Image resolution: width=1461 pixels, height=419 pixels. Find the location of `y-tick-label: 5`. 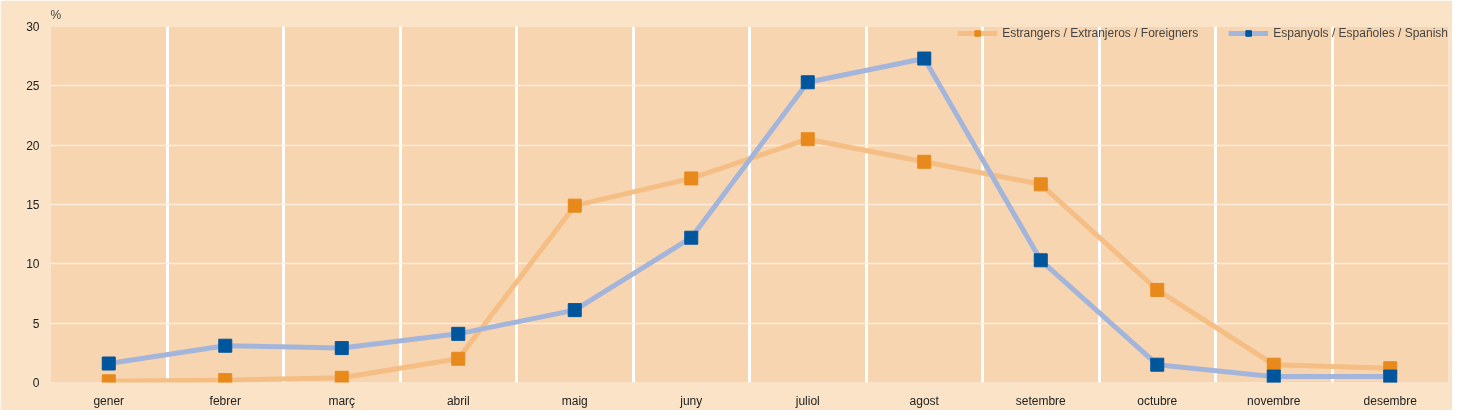

y-tick-label: 5 is located at coordinates (36, 323).